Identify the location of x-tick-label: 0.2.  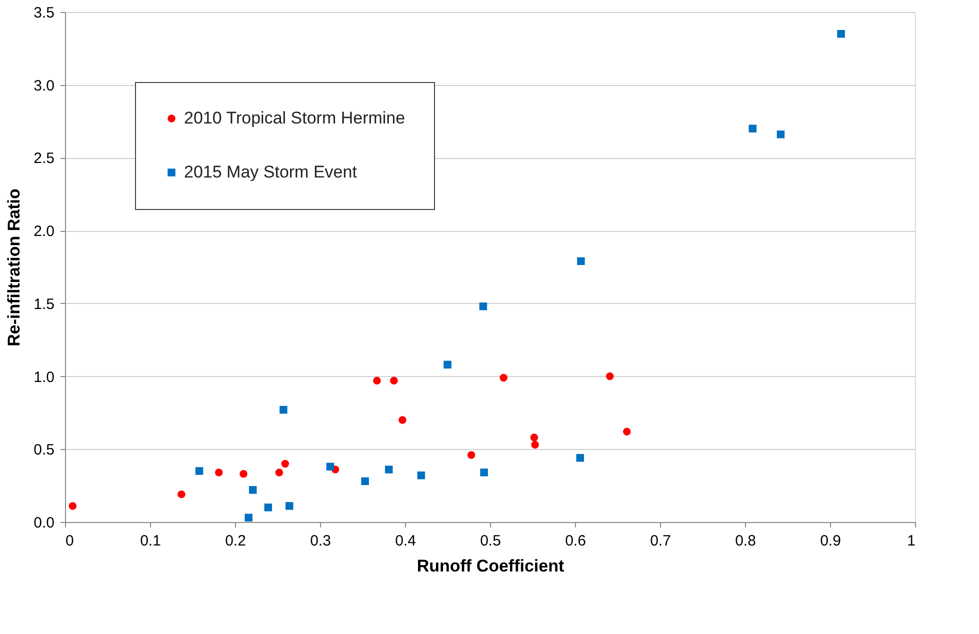
(235, 541).